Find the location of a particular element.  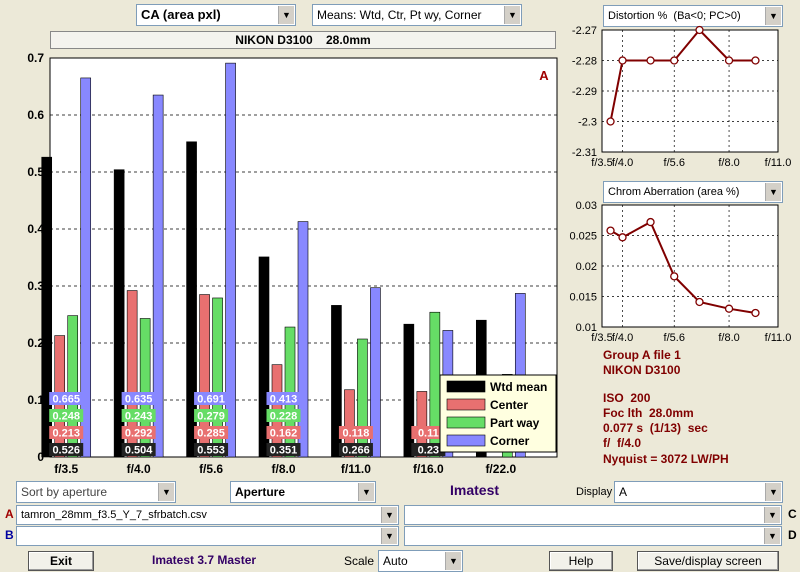

legend-label: Corner is located at coordinates (510, 441).